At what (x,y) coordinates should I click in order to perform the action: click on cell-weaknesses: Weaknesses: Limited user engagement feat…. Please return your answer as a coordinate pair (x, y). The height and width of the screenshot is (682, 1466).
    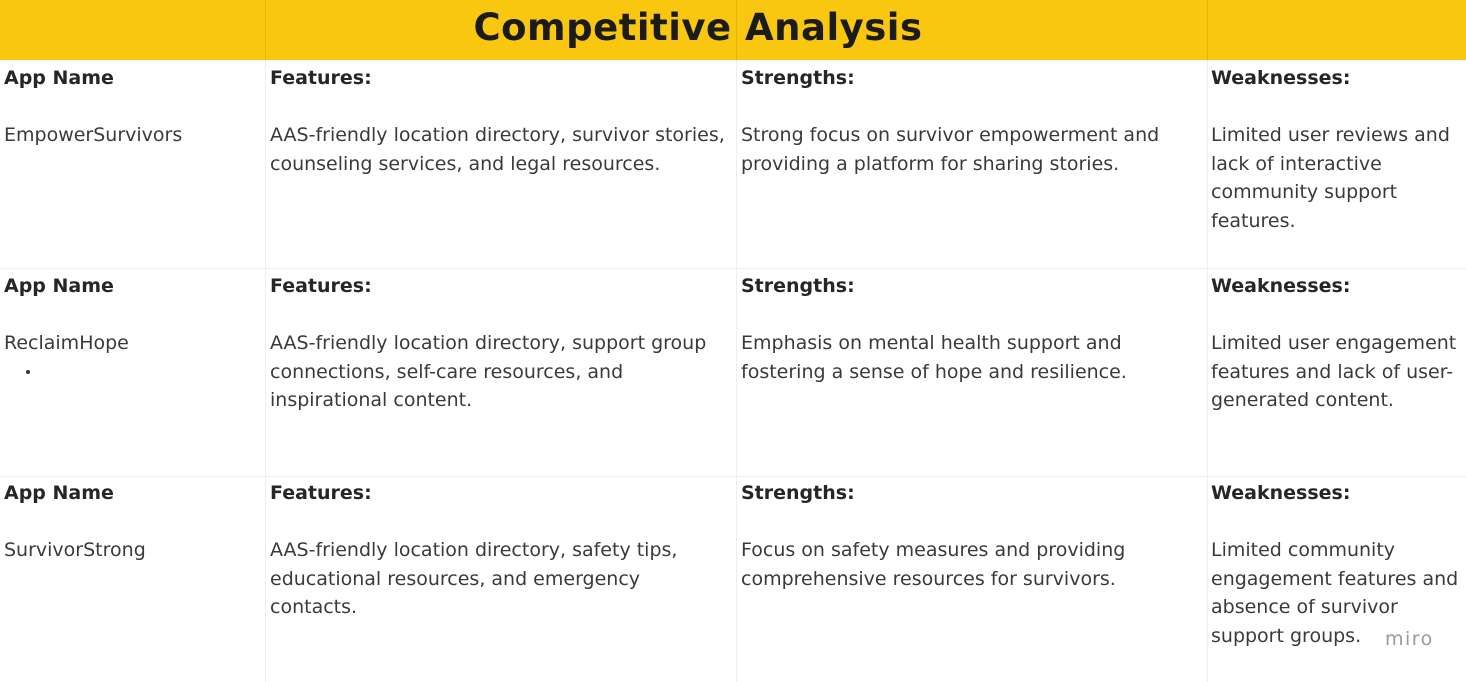
    Looking at the image, I should click on (1337, 343).